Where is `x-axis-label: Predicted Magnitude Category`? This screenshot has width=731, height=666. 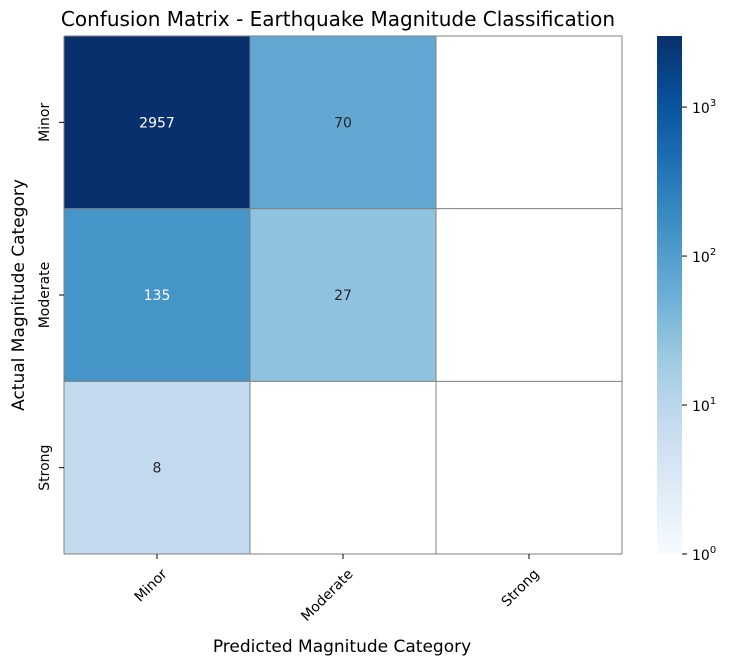
x-axis-label: Predicted Magnitude Category is located at coordinates (342, 647).